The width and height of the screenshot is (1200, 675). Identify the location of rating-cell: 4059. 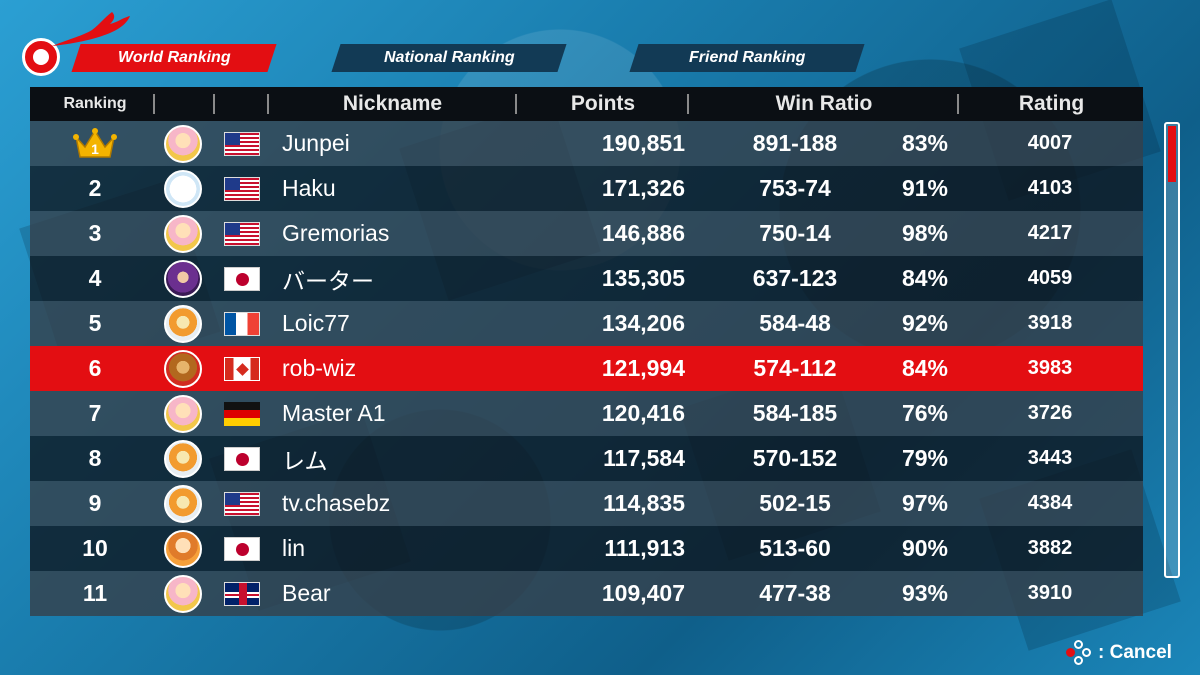
(1050, 278).